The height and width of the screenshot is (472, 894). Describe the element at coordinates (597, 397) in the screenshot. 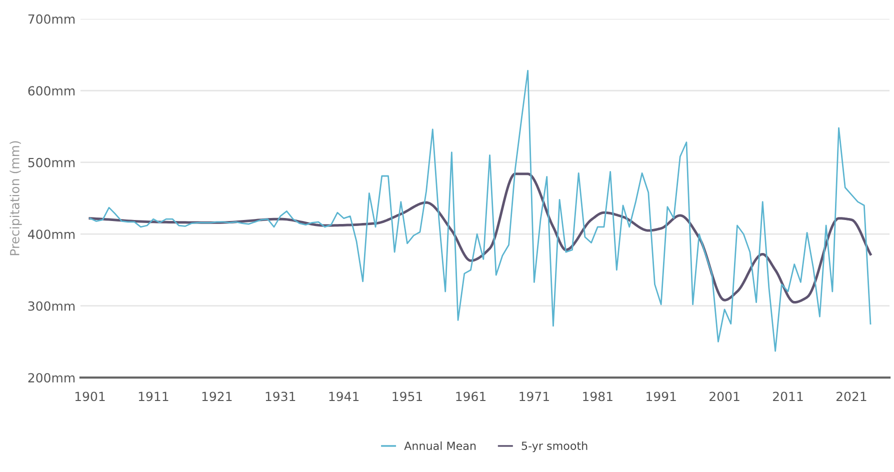

I see `x-tick-label: 1981` at that location.